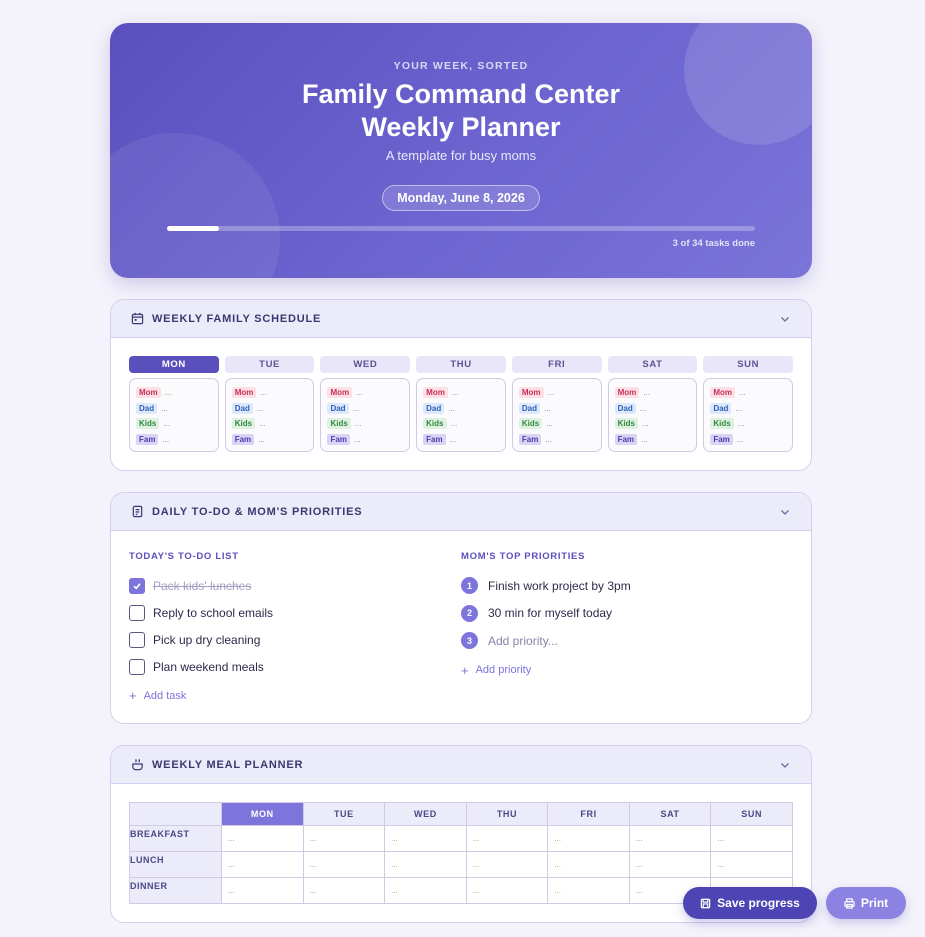  What do you see at coordinates (507, 814) in the screenshot?
I see `meal-day-header: THU` at bounding box center [507, 814].